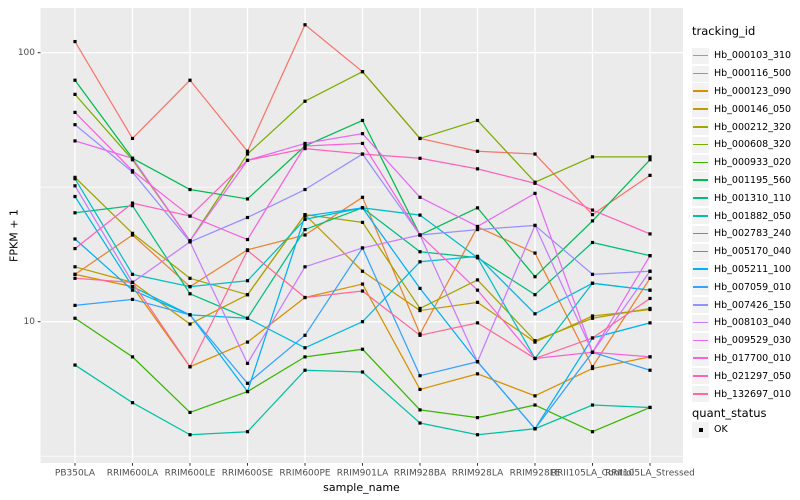 This screenshot has height=500, width=800. I want to click on legend-item: Hb_001310_110, so click(741, 198).